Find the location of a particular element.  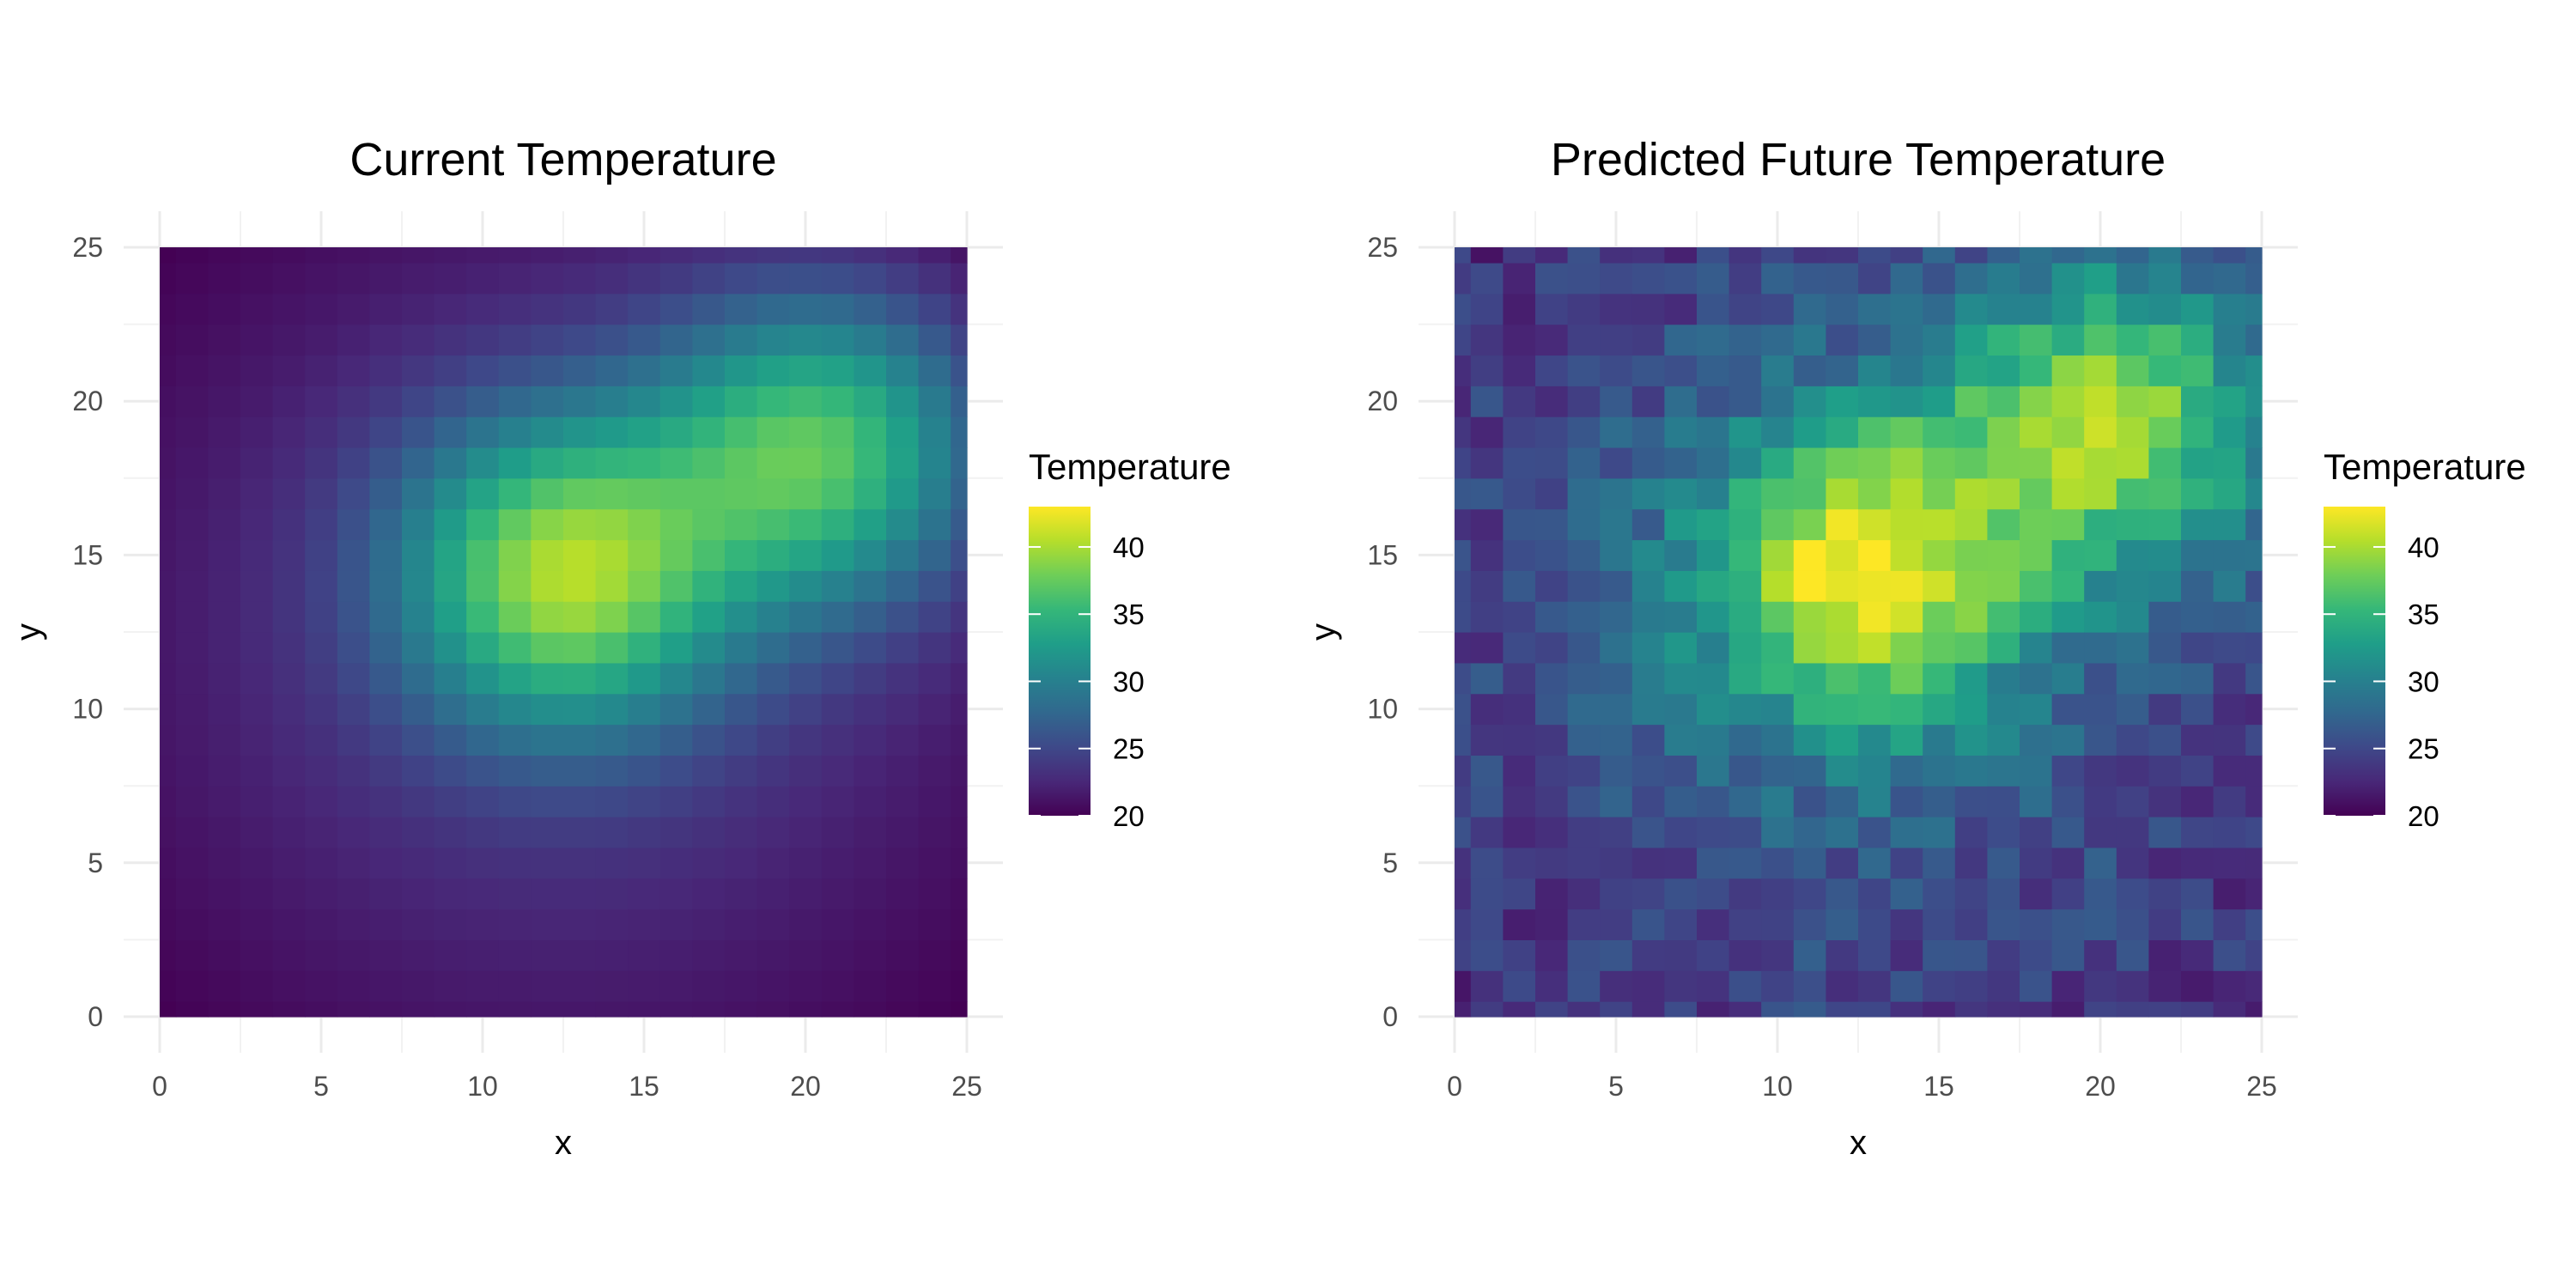

y-tick-label: 15 is located at coordinates (87, 554).